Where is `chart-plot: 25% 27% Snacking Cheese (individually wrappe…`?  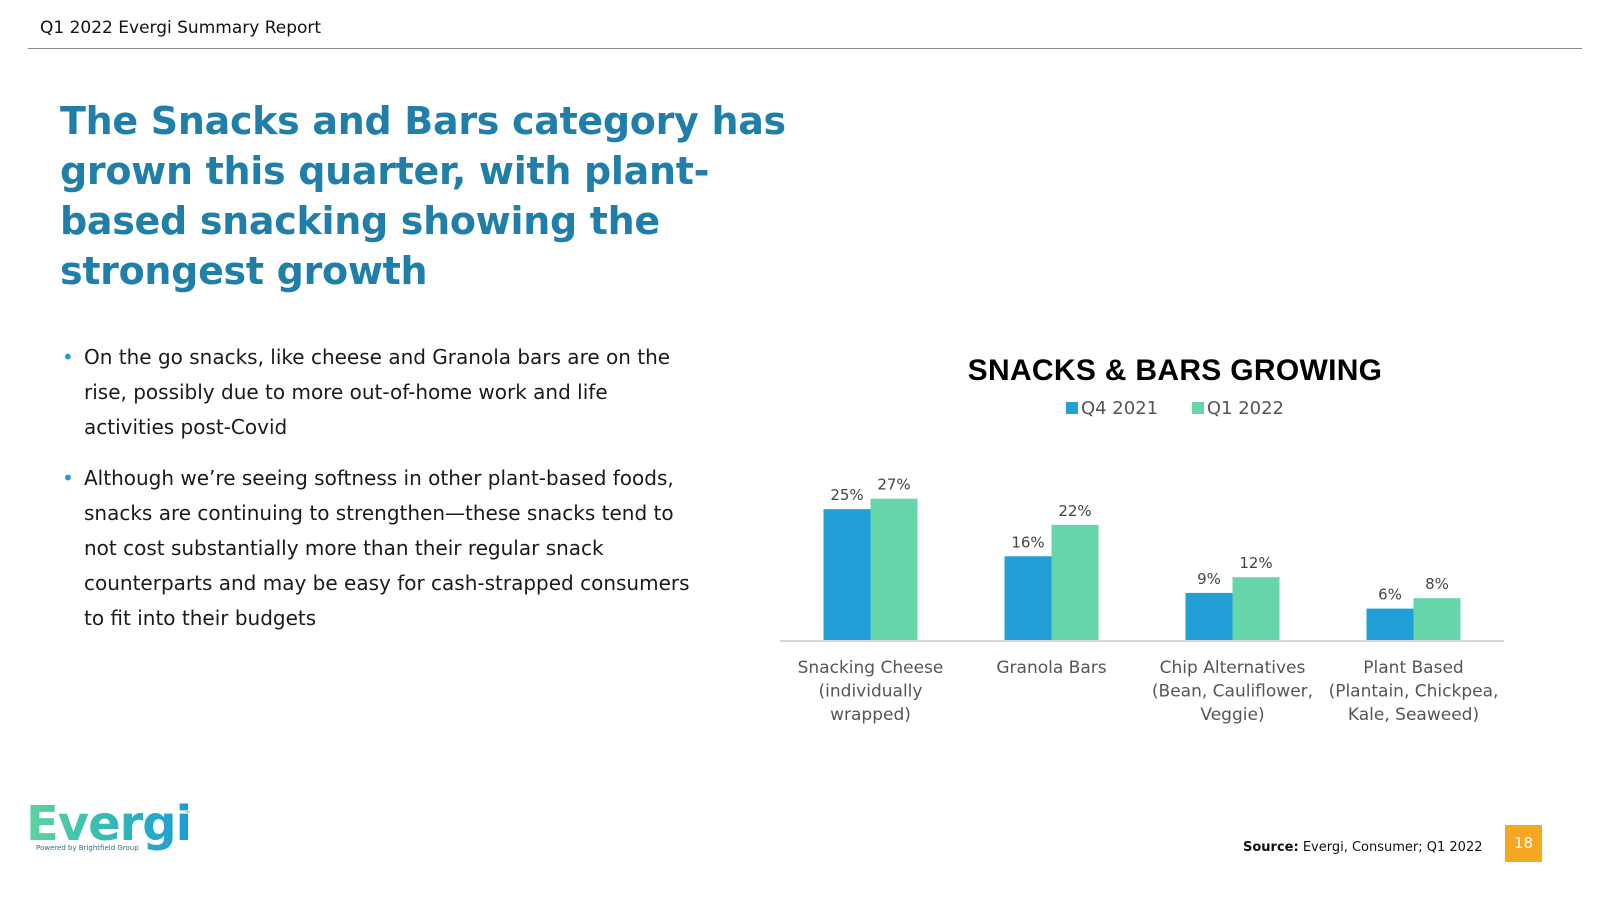
chart-plot: 25% 27% Snacking Cheese (individually wrappe… is located at coordinates (1142, 600).